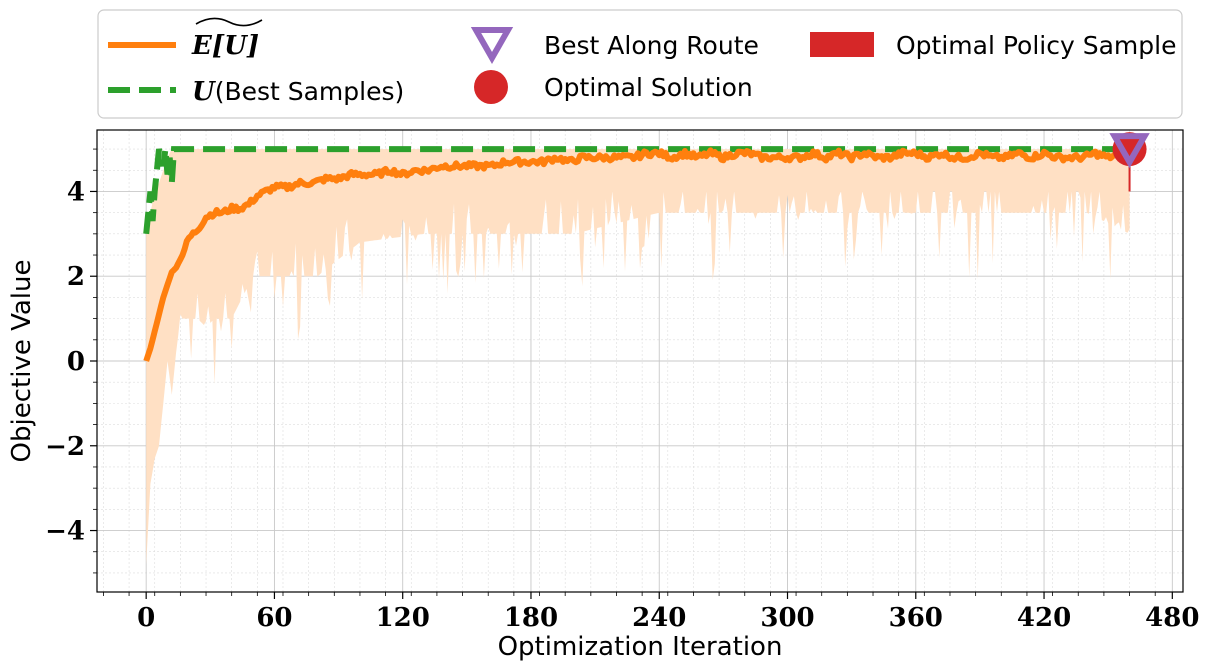 This screenshot has width=1208, height=670. I want to click on legend-label-best-samples-math: U, so click(204, 92).